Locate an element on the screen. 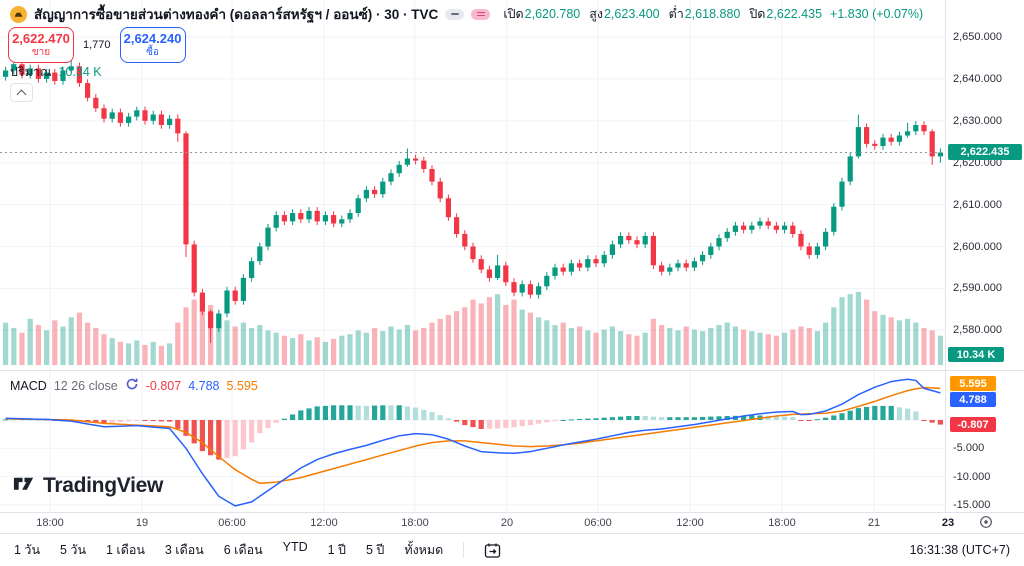 The width and height of the screenshot is (1024, 566). current-price-badge: 2,622.435 is located at coordinates (985, 152).